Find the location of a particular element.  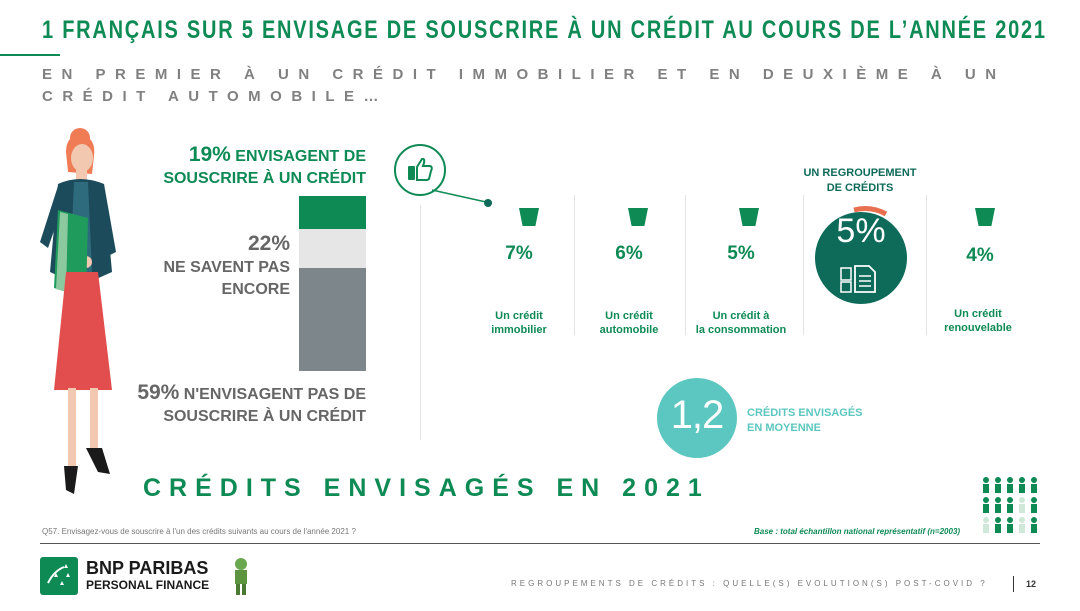

regroupement-label-line2: DE CRÉDITS is located at coordinates (860, 188).